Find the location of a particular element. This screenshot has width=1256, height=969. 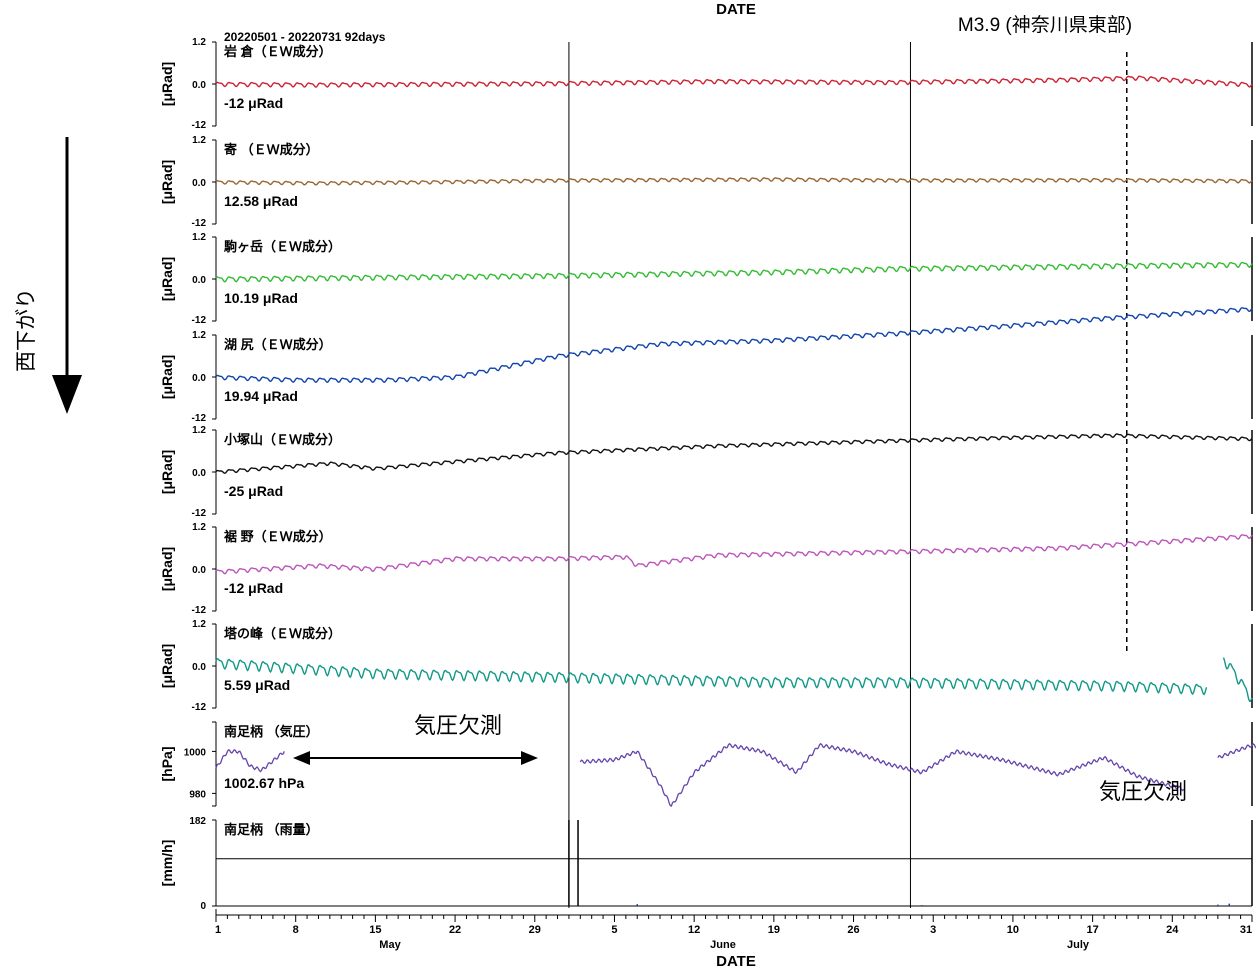

westward-arrow-label: 西下がり is located at coordinates (26, 330).